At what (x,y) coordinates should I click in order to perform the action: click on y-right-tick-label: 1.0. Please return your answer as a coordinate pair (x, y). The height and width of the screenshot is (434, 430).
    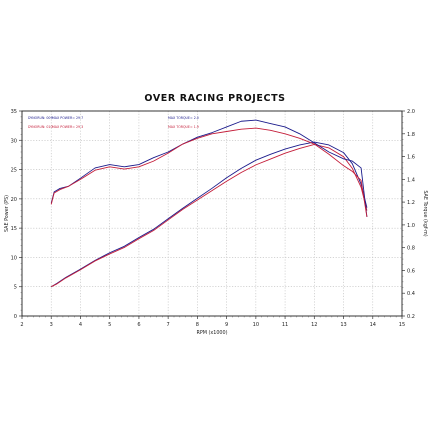
    Looking at the image, I should click on (411, 226).